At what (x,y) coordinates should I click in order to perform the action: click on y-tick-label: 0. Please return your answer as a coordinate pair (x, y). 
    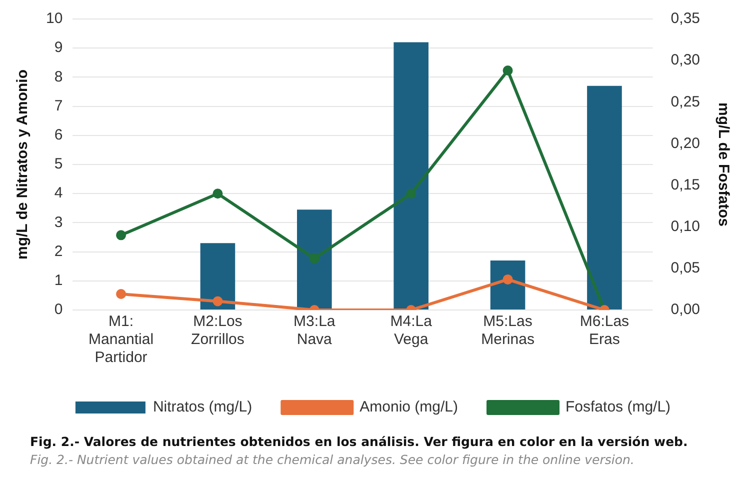
    Looking at the image, I should click on (58, 309).